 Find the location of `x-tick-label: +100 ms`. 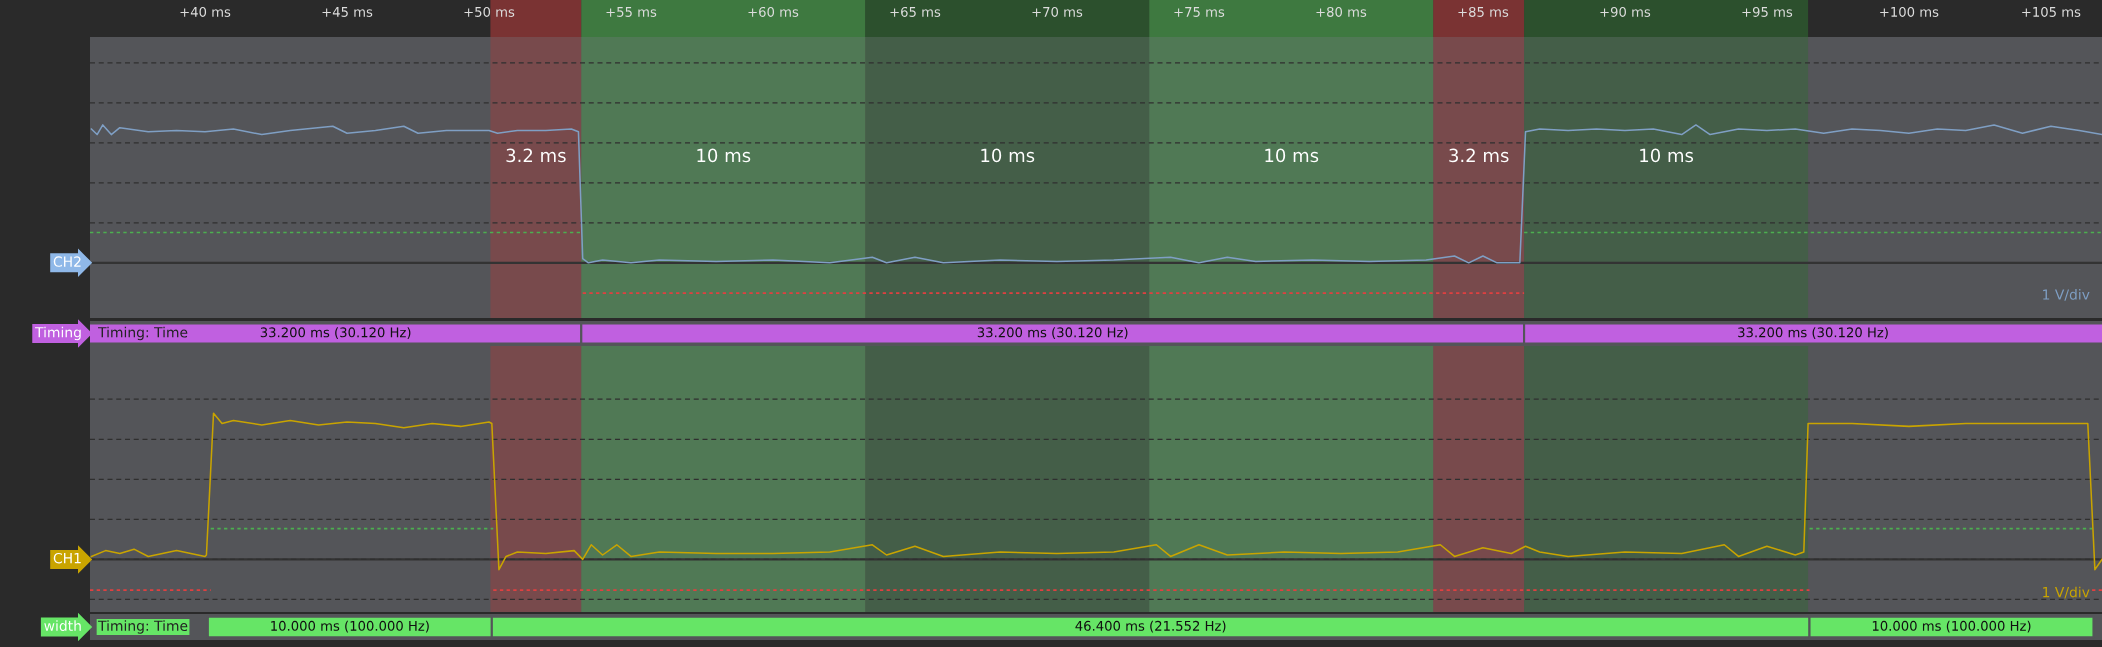

x-tick-label: +100 ms is located at coordinates (1909, 11).